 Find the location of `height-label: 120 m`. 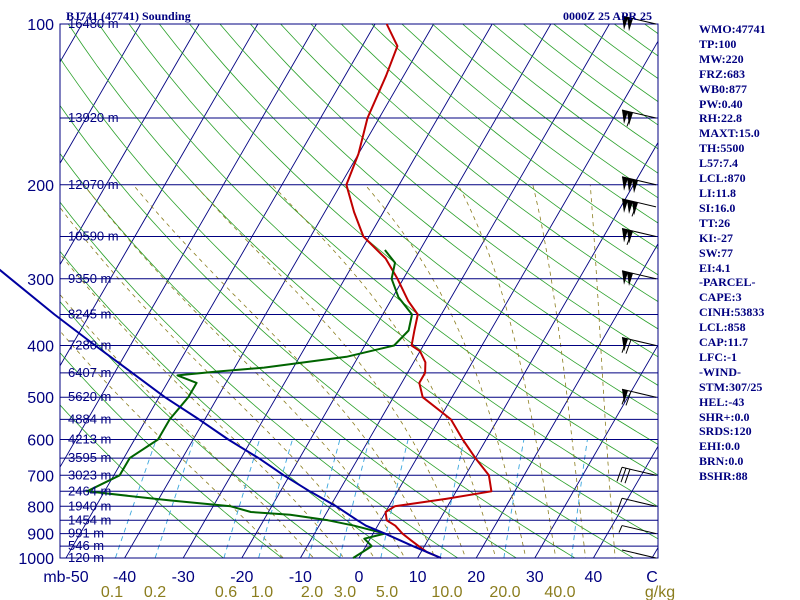

height-label: 120 m is located at coordinates (86, 557).